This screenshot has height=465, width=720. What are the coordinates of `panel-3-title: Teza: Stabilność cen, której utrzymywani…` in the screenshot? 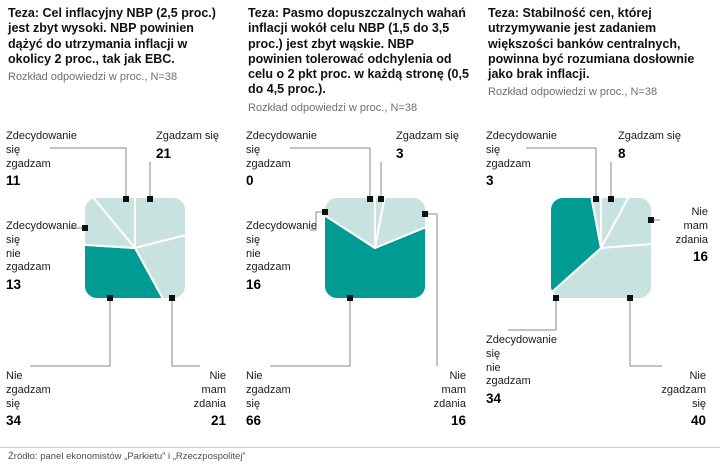 It's located at (591, 43).